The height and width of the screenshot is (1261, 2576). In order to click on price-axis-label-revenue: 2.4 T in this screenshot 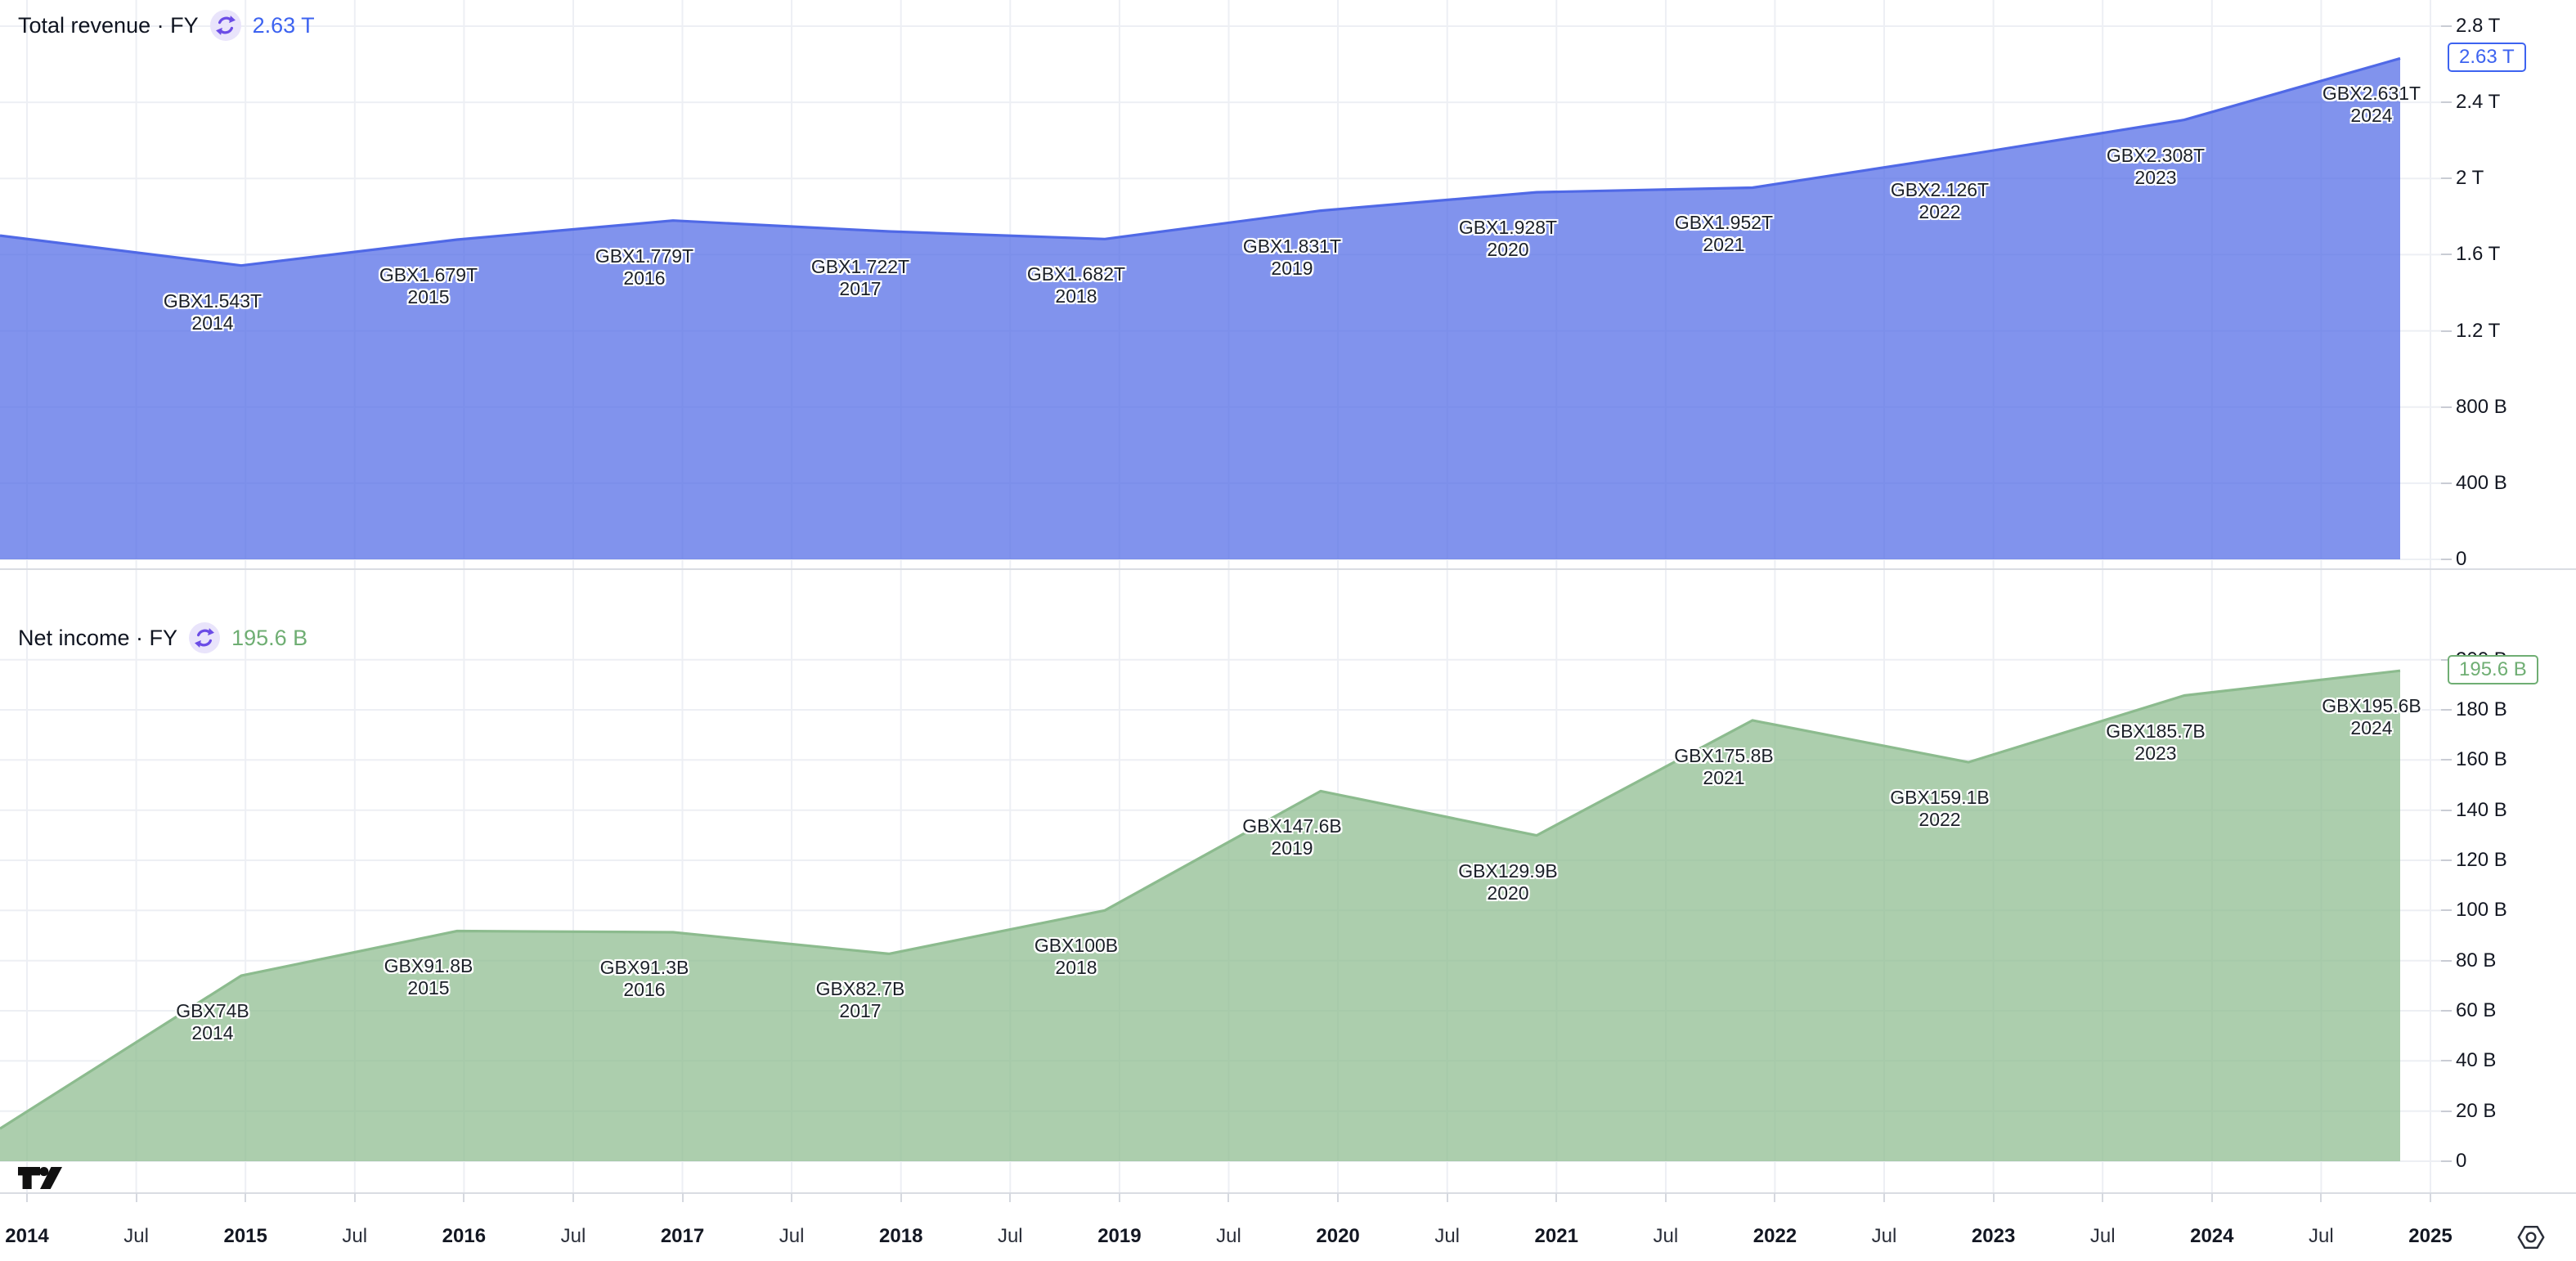, I will do `click(2478, 102)`.